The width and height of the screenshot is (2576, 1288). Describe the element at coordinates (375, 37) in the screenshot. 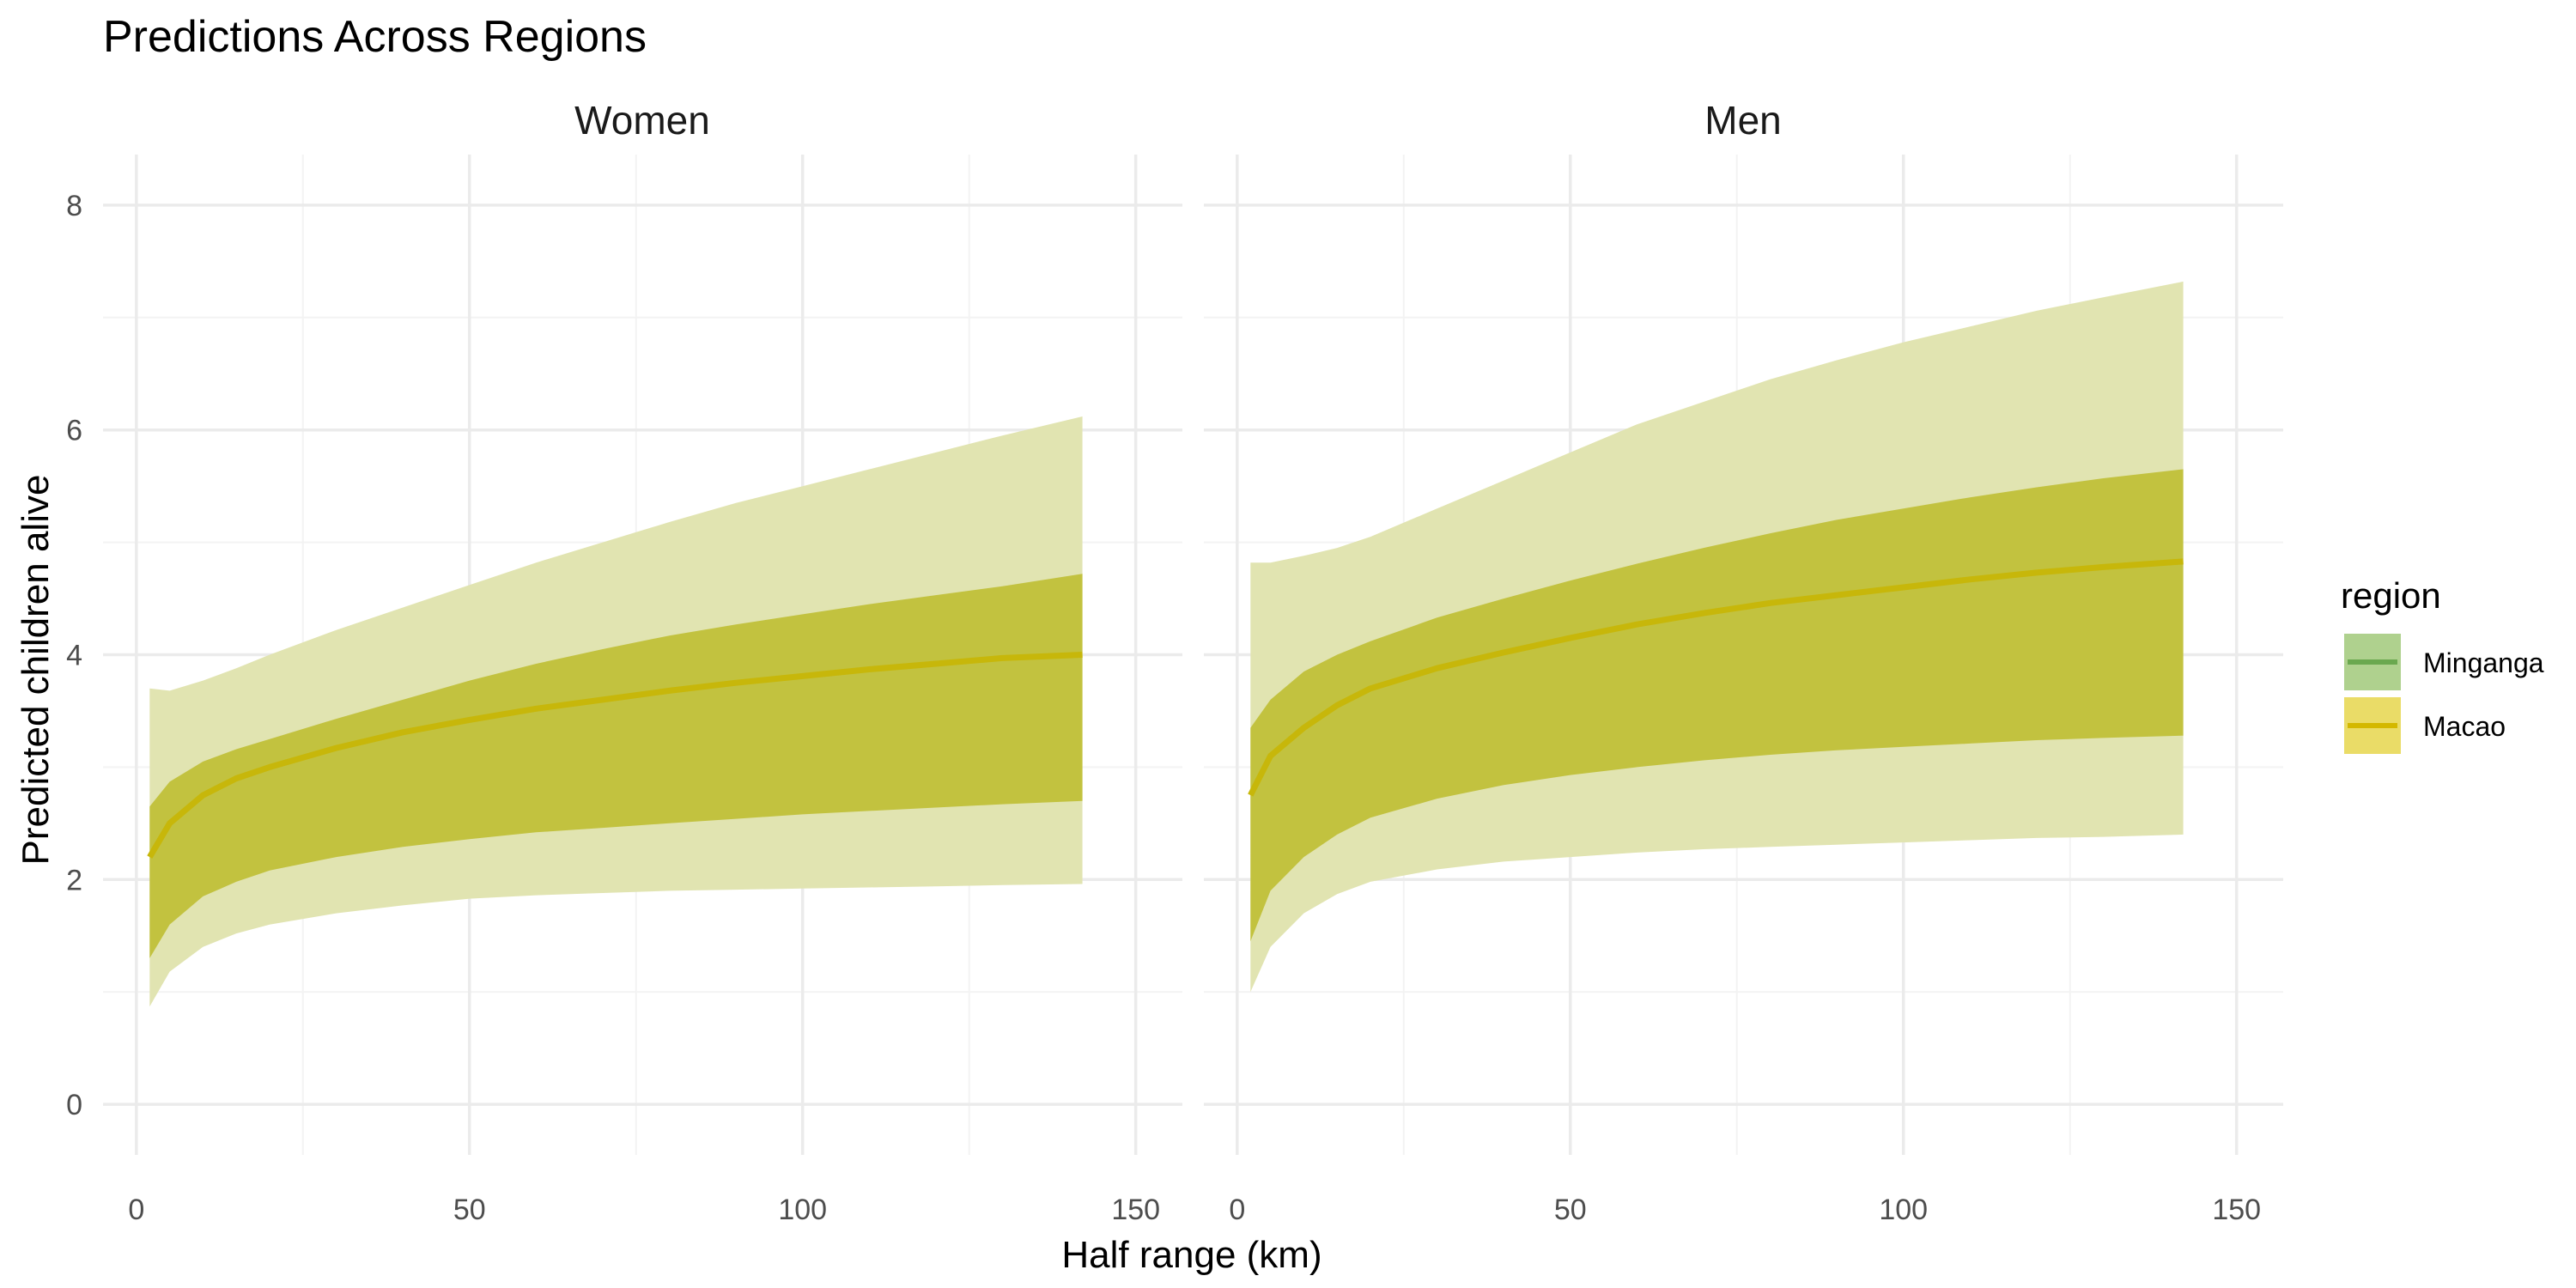

I see `chart-title: Predictions Across Regions` at that location.